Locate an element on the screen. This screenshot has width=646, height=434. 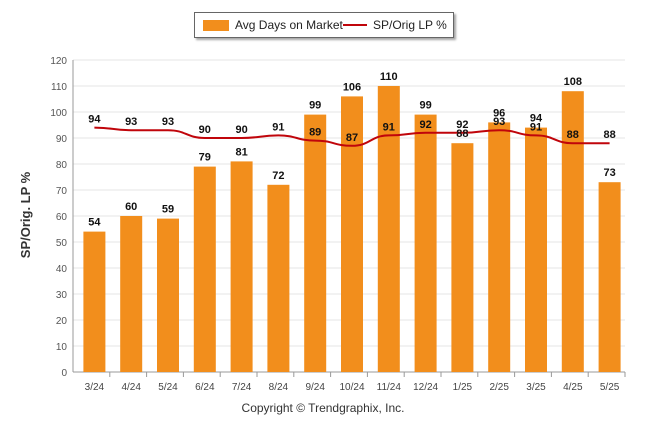
bar-data-label: 106 is located at coordinates (352, 87).